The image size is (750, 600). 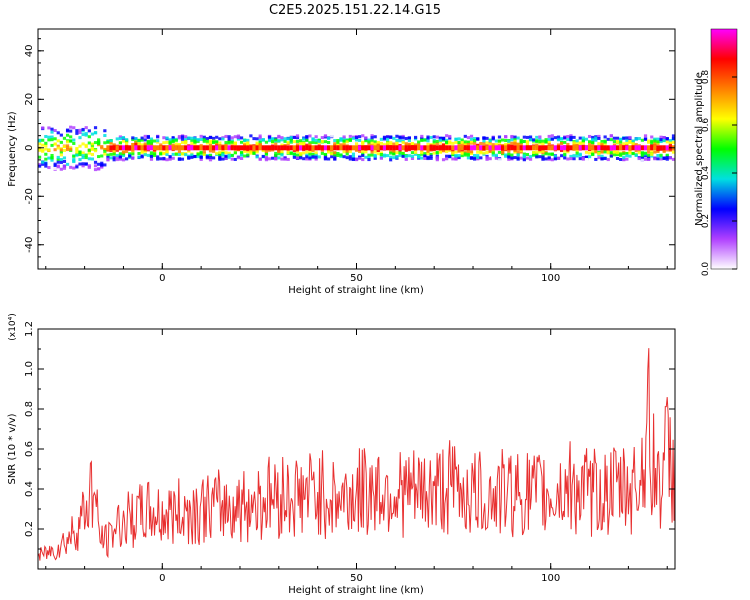 What do you see at coordinates (29, 449) in the screenshot?
I see `y-tick-label: 0.6` at bounding box center [29, 449].